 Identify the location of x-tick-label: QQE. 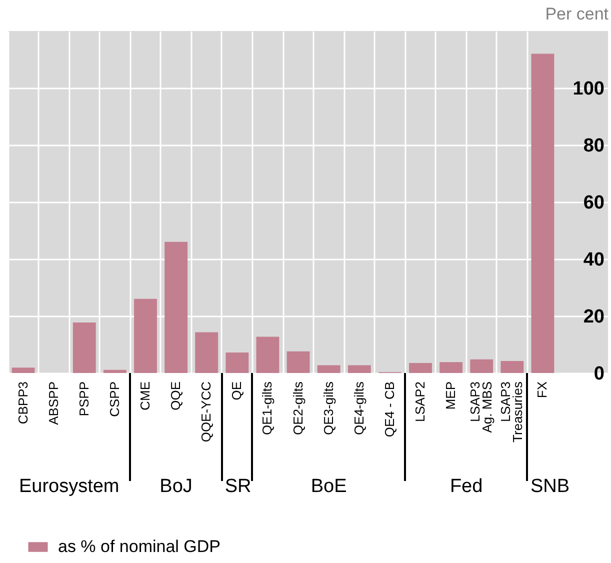
(176, 395).